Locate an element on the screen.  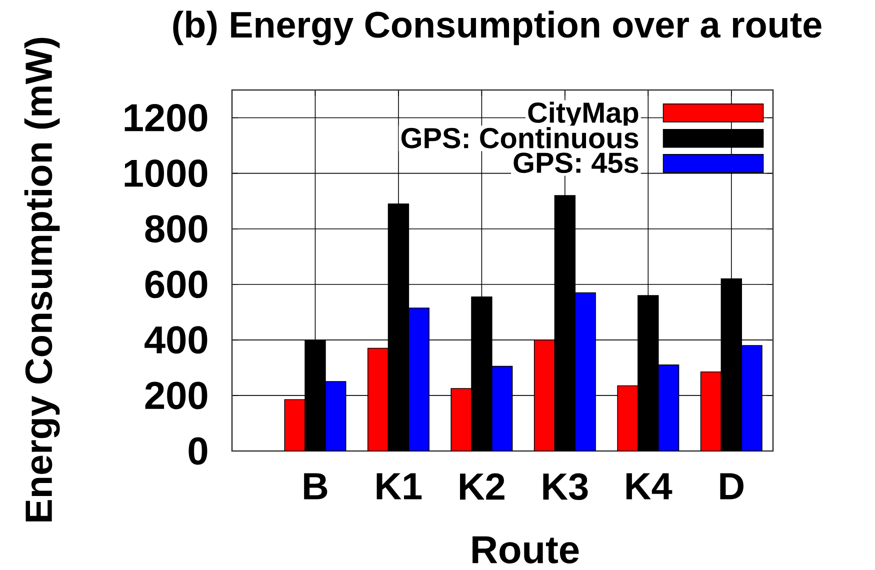
x-tick-label: K4 is located at coordinates (649, 486).